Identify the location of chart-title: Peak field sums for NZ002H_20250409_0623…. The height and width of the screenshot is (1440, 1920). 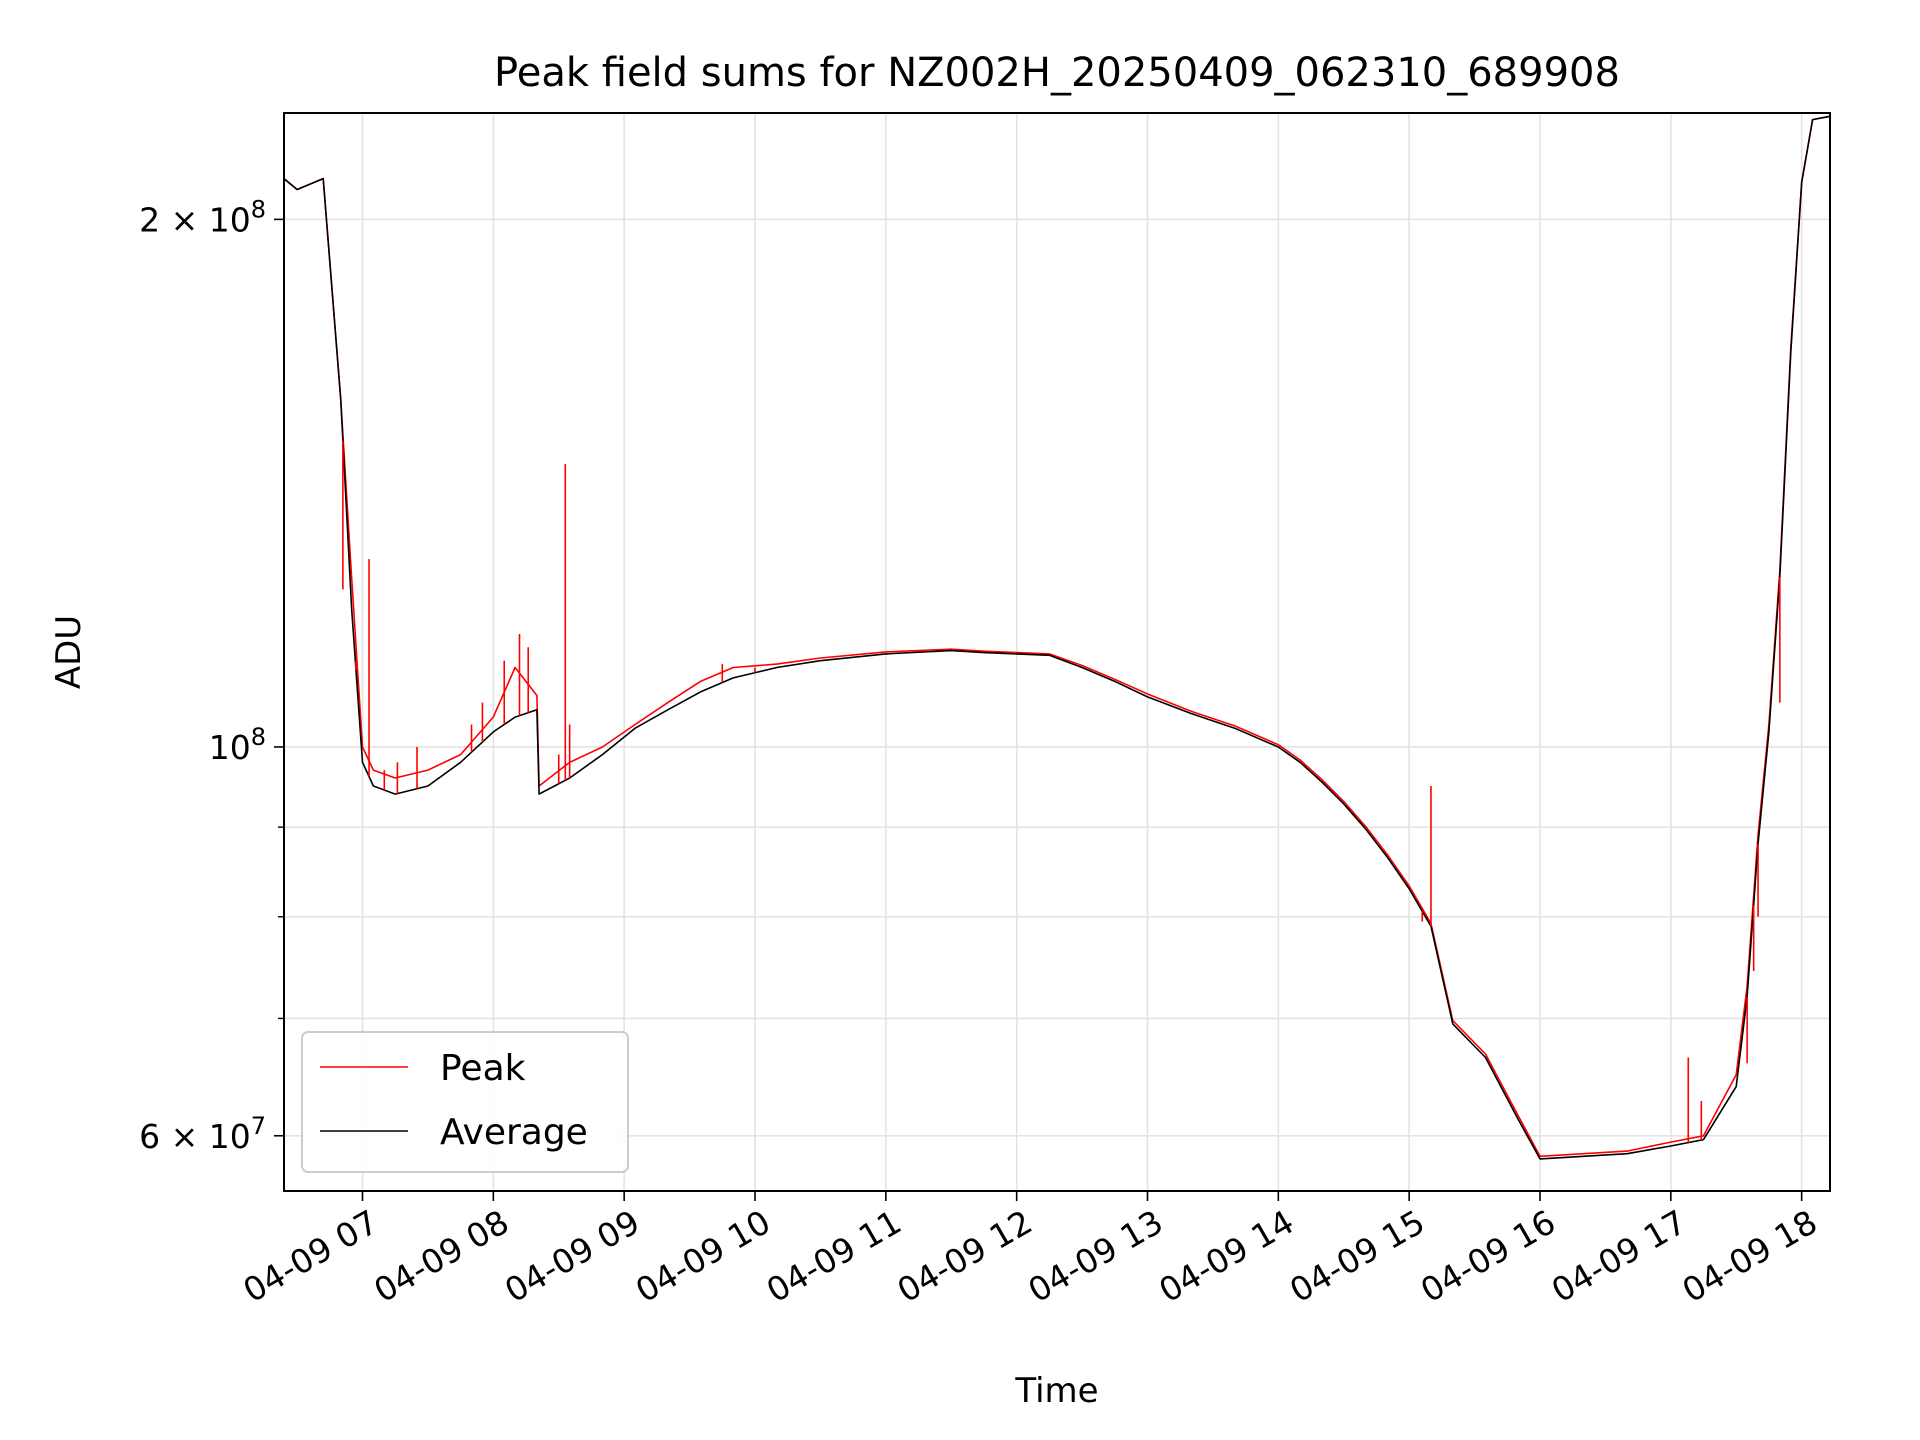
(1057, 73).